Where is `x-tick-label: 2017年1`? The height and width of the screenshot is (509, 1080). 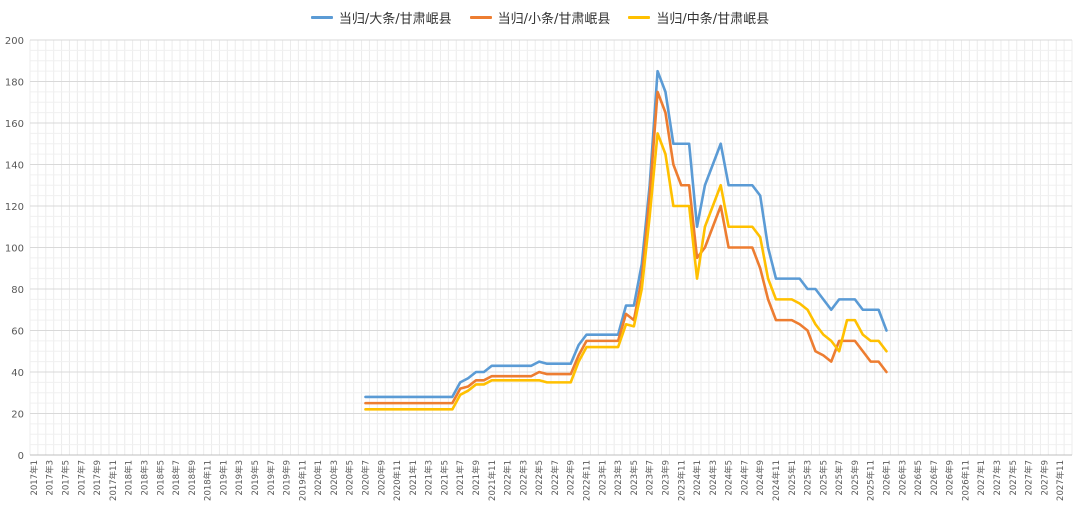 x-tick-label: 2017年1 is located at coordinates (34, 478).